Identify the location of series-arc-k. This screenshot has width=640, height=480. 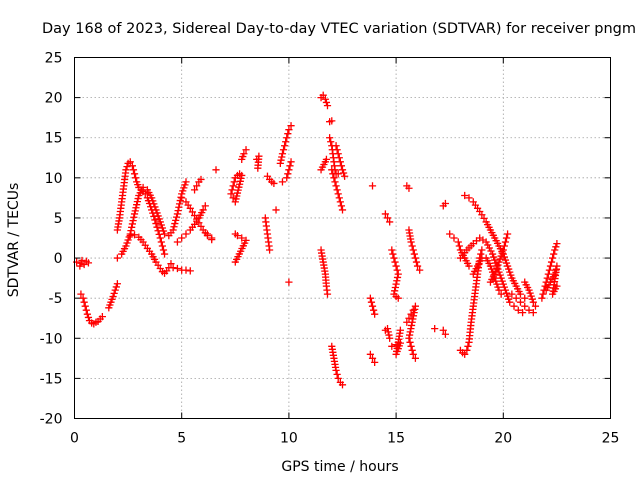
(209, 236).